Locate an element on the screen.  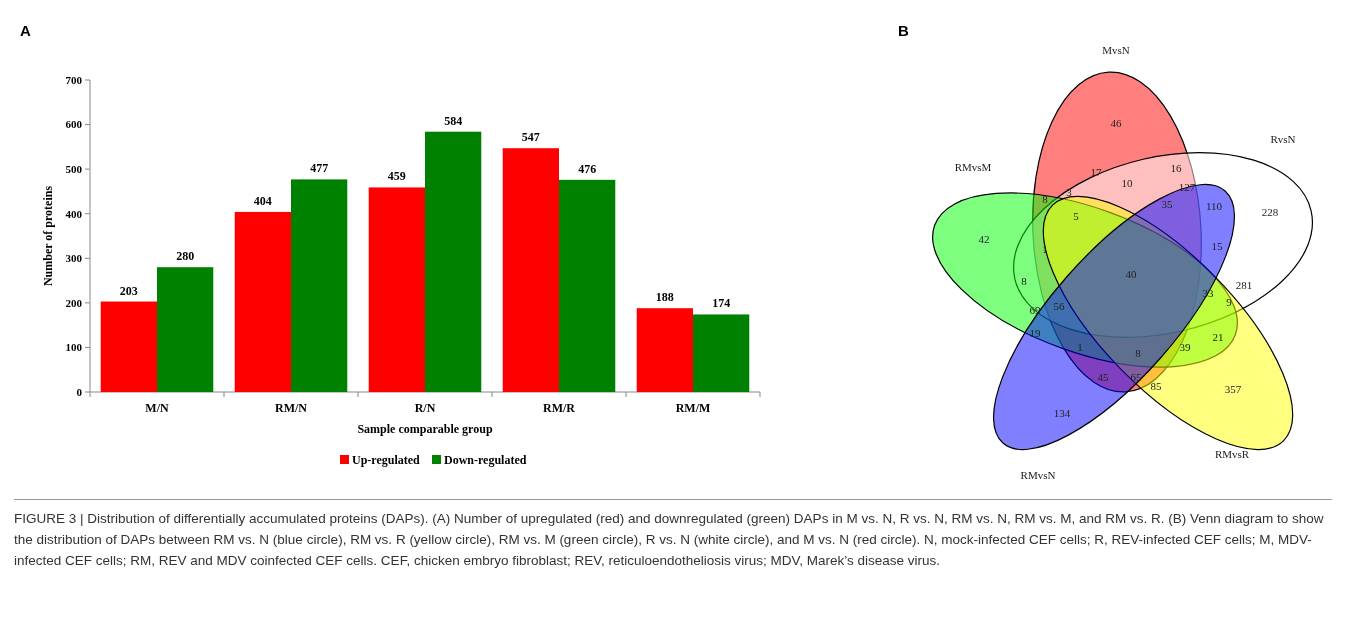
data-label: 476 is located at coordinates (587, 168).